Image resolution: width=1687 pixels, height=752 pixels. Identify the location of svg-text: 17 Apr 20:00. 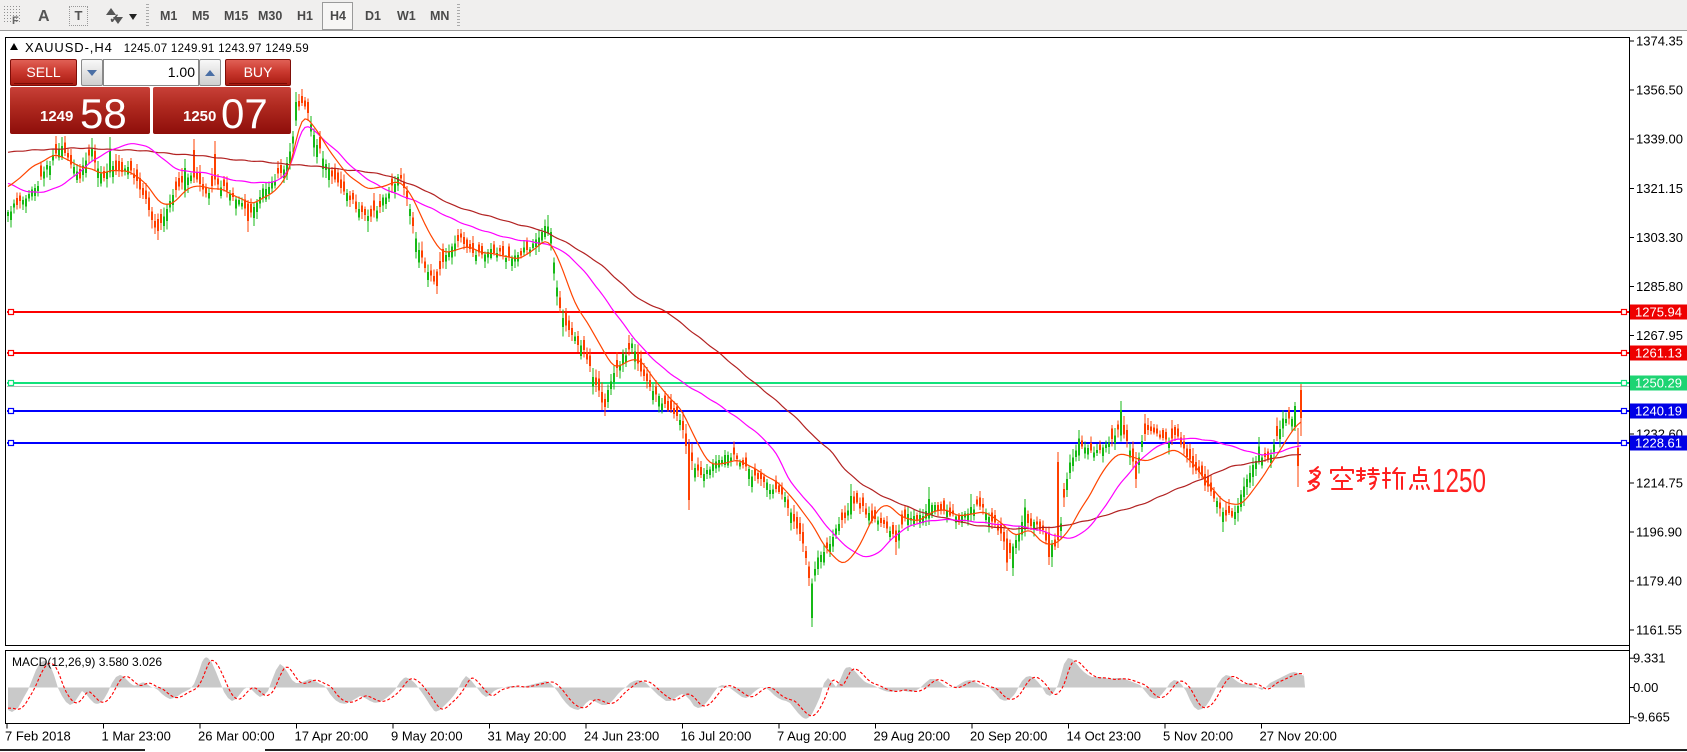
(332, 736).